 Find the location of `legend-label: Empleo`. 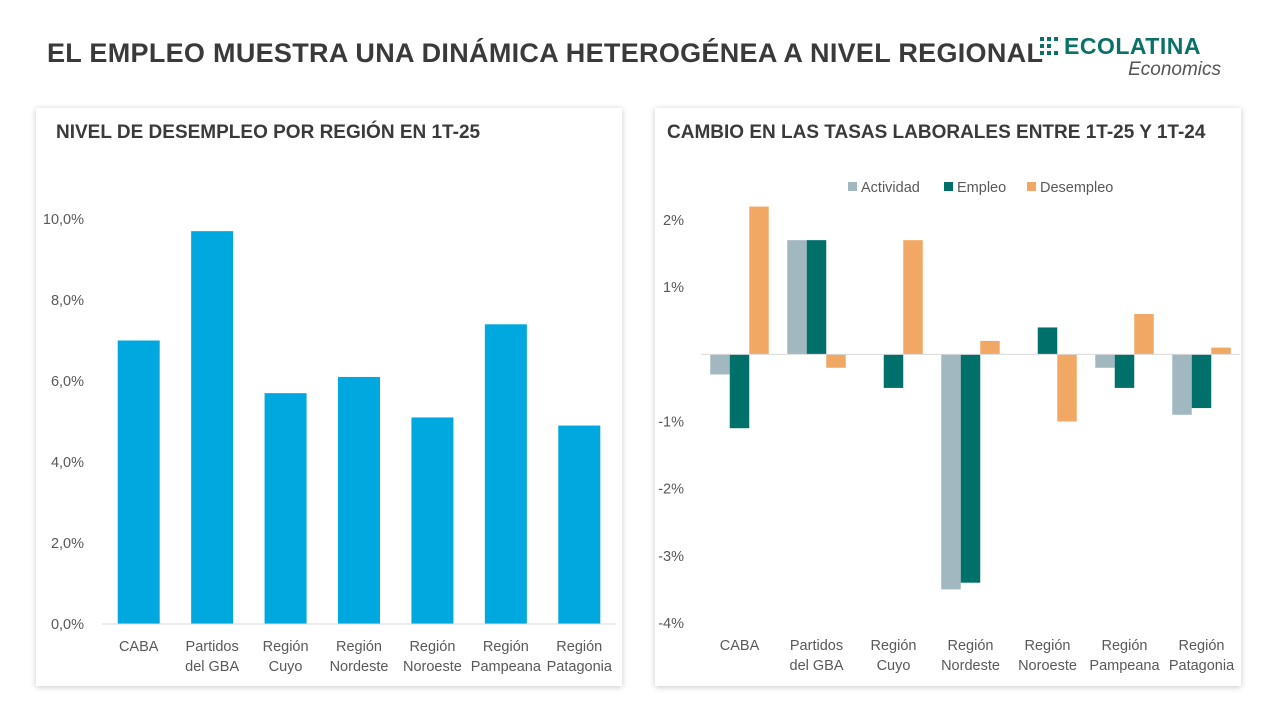

legend-label: Empleo is located at coordinates (981, 188).